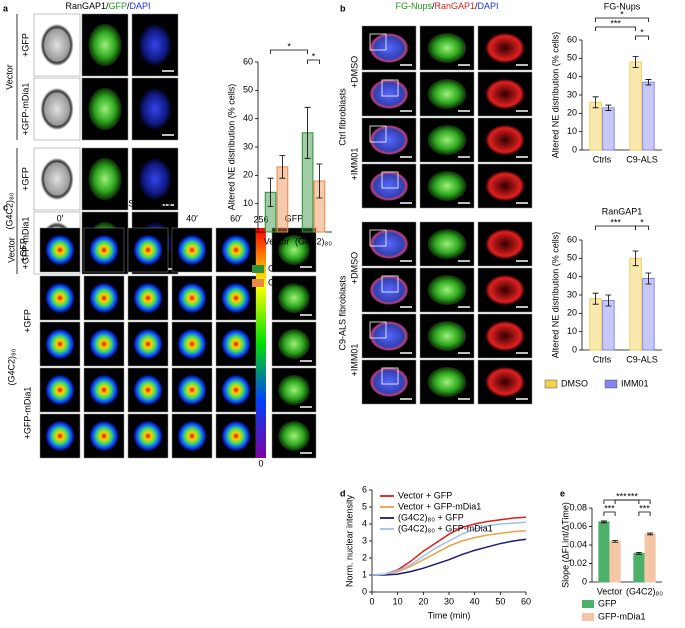  I want to click on time-label: 20′, so click(148, 218).